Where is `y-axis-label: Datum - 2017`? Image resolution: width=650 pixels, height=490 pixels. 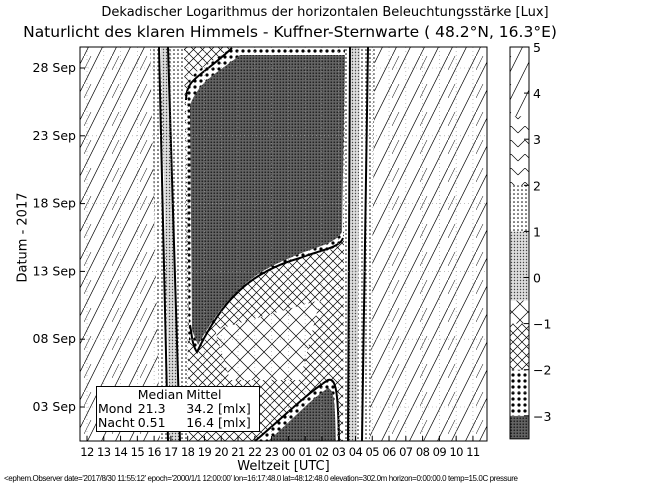
y-axis-label: Datum - 2017 is located at coordinates (23, 237).